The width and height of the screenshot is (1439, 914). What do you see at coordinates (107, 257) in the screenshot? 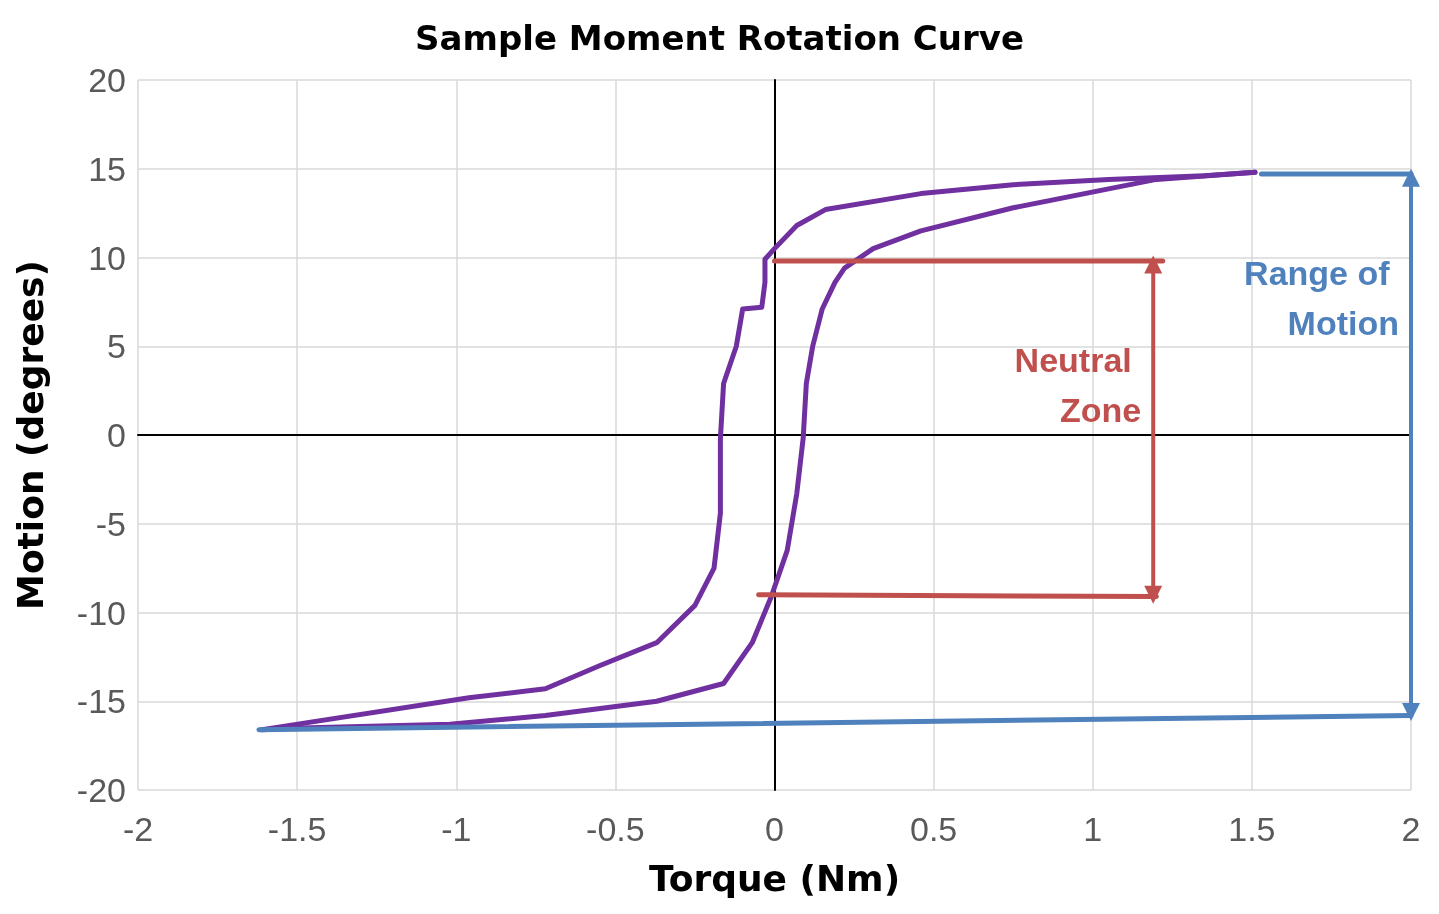
I see `y-tick-label: 10` at bounding box center [107, 257].